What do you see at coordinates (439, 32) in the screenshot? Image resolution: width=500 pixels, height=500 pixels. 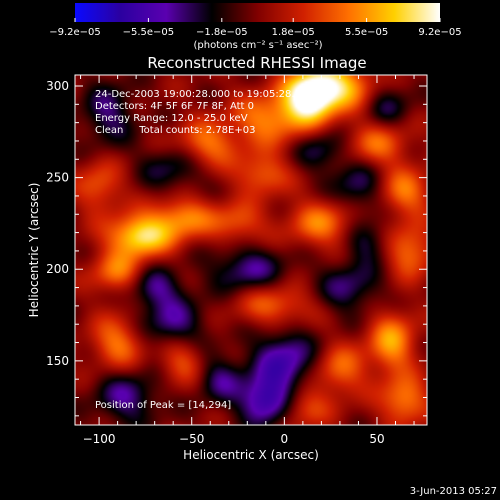 I see `colorbar-tick-label: 9.2e−05` at bounding box center [439, 32].